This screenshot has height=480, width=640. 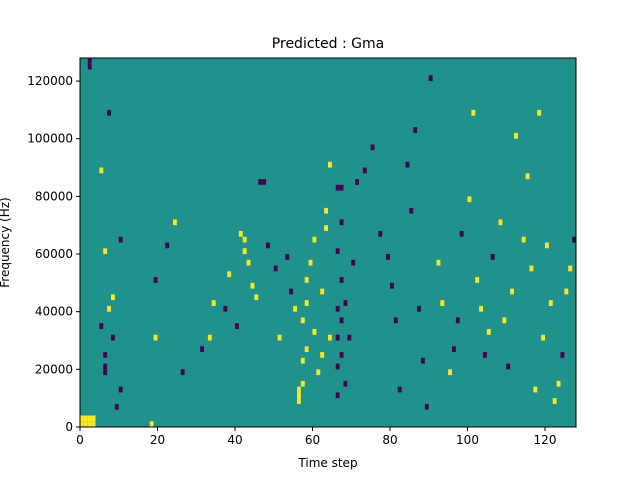 I want to click on x-tick-label: 0, so click(x=80, y=440).